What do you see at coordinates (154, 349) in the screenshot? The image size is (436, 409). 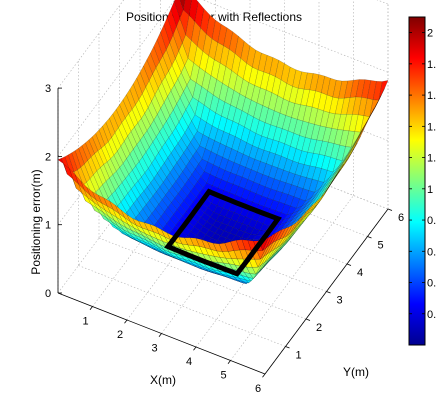 I see `x-tick-label: 3` at bounding box center [154, 349].